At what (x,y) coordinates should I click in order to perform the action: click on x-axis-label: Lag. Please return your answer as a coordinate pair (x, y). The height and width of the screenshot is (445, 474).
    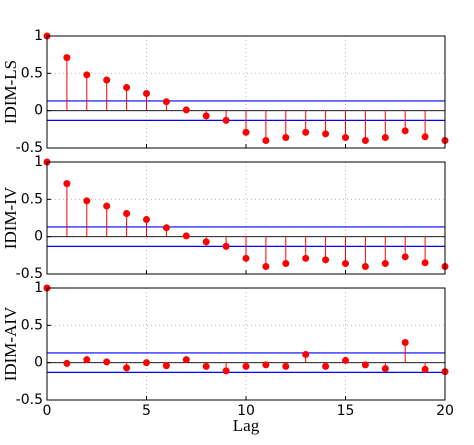
    Looking at the image, I should click on (246, 425).